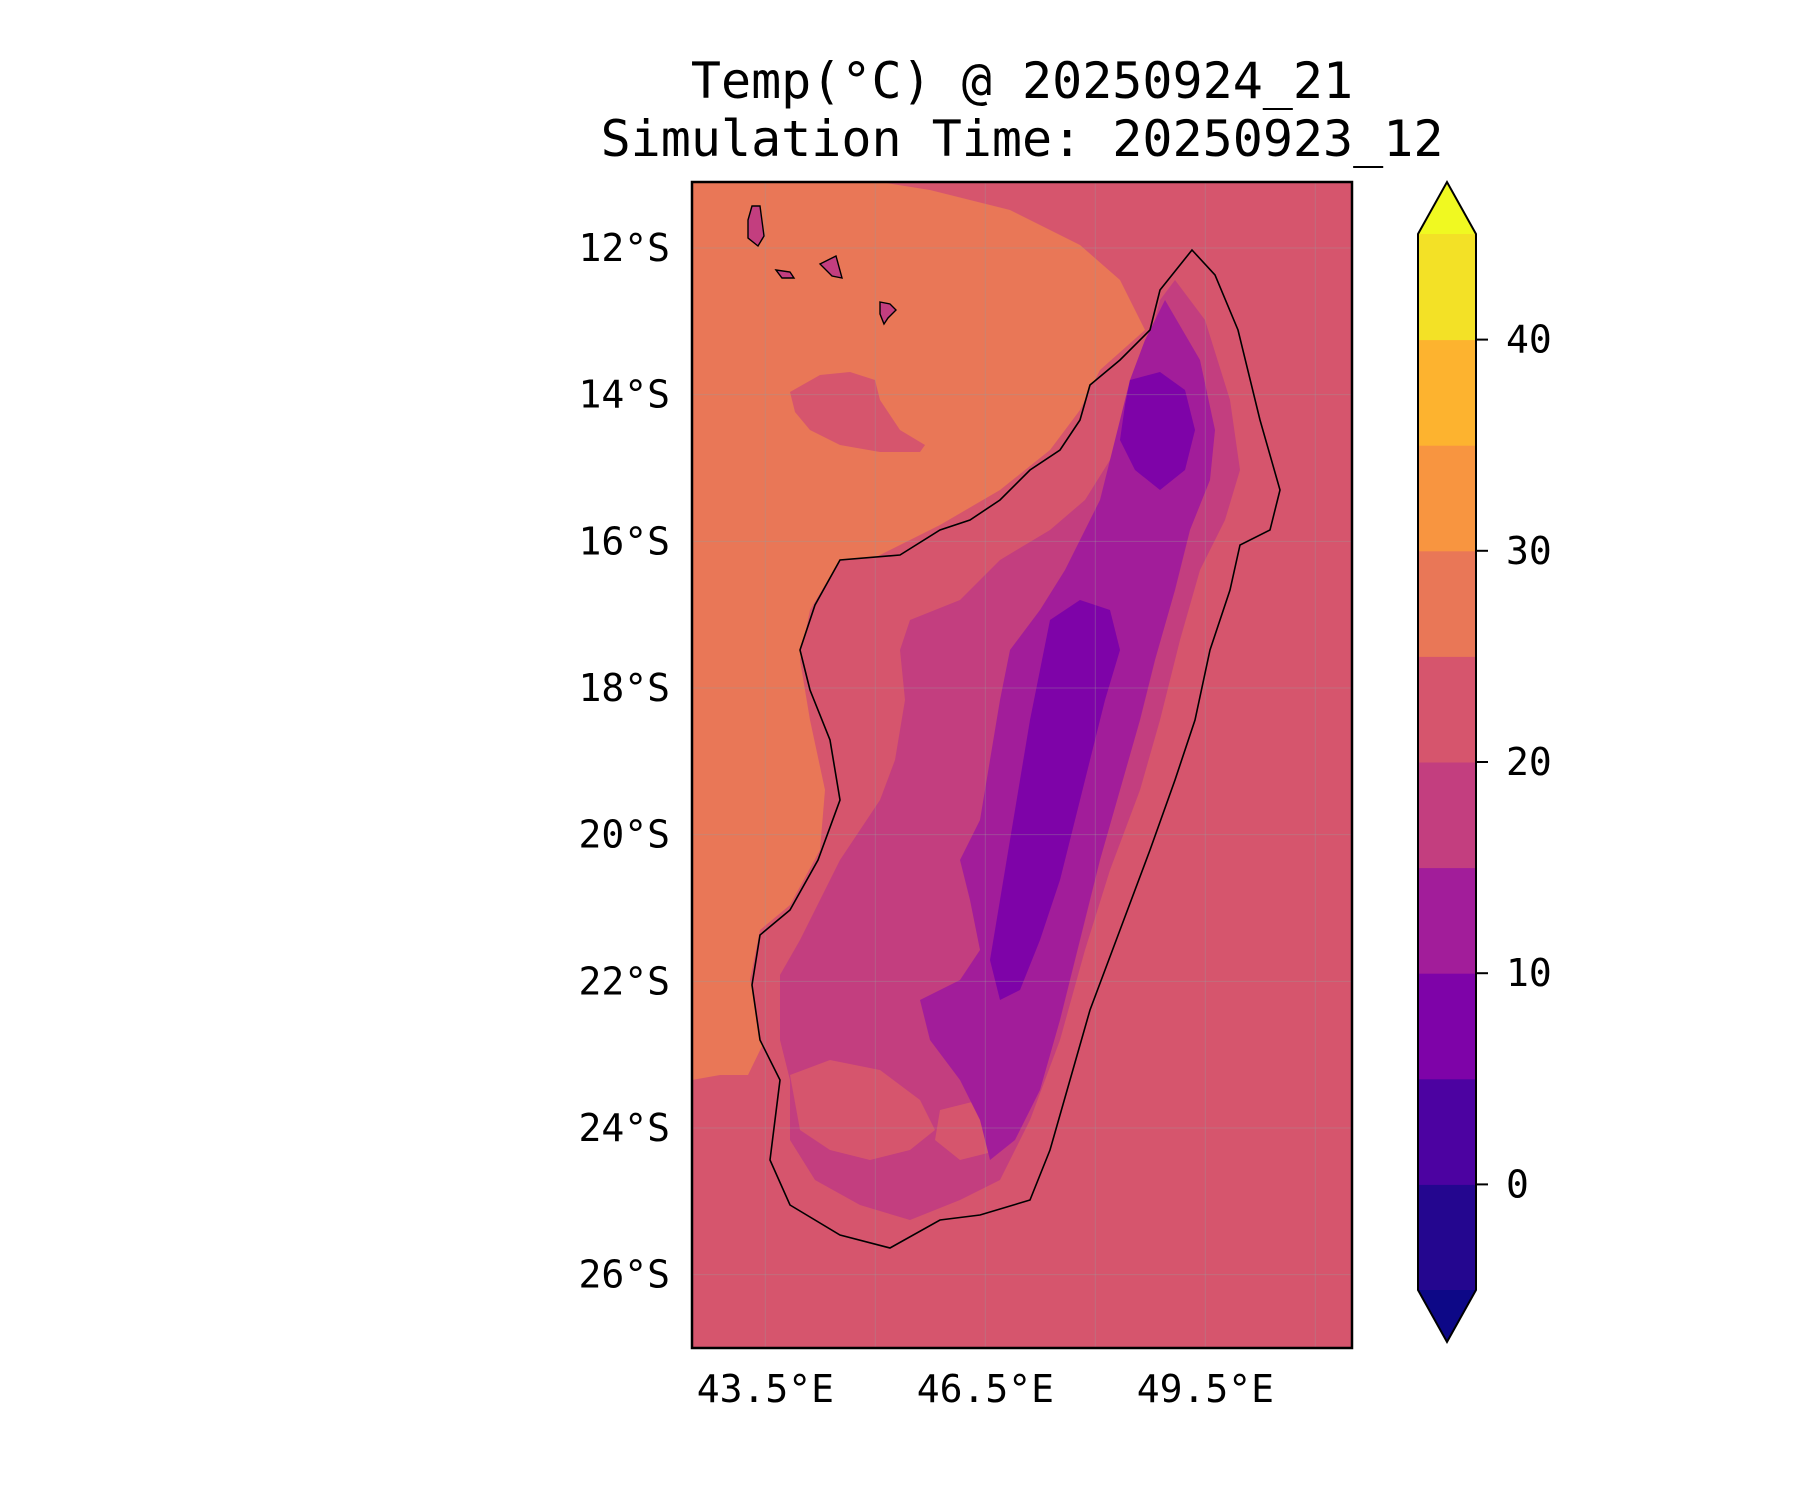  What do you see at coordinates (624, 1275) in the screenshot?
I see `lat-tick-label: 26°S` at bounding box center [624, 1275].